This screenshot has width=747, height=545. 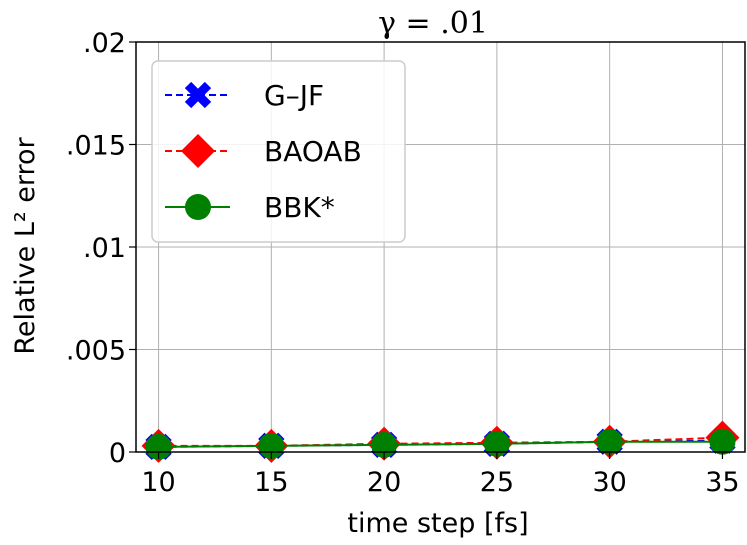 What do you see at coordinates (722, 482) in the screenshot?
I see `x-tick-label: 35` at bounding box center [722, 482].